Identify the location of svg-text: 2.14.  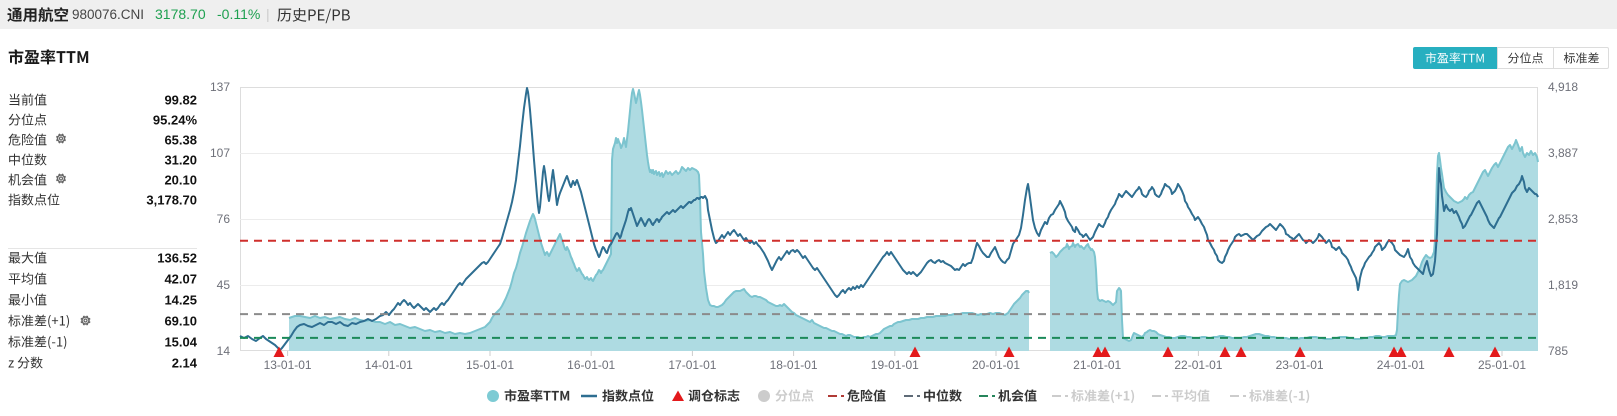
(185, 363).